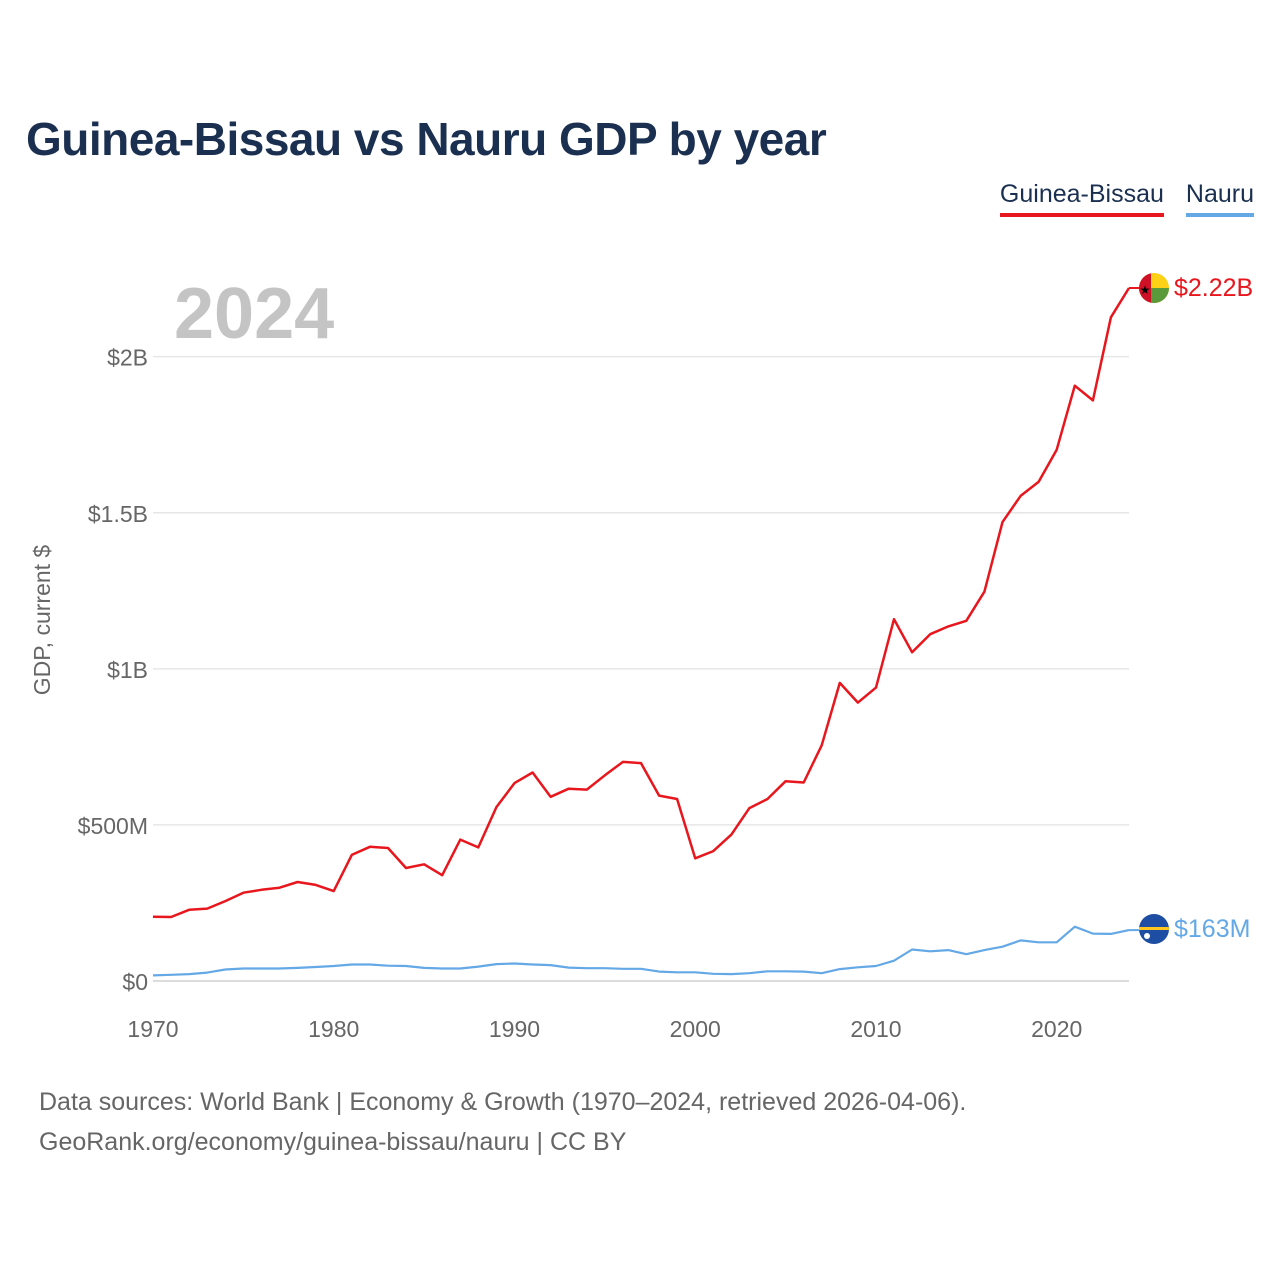 The height and width of the screenshot is (1280, 1280). Describe the element at coordinates (1219, 198) in the screenshot. I see `legend-item-nauru: Nauru` at that location.